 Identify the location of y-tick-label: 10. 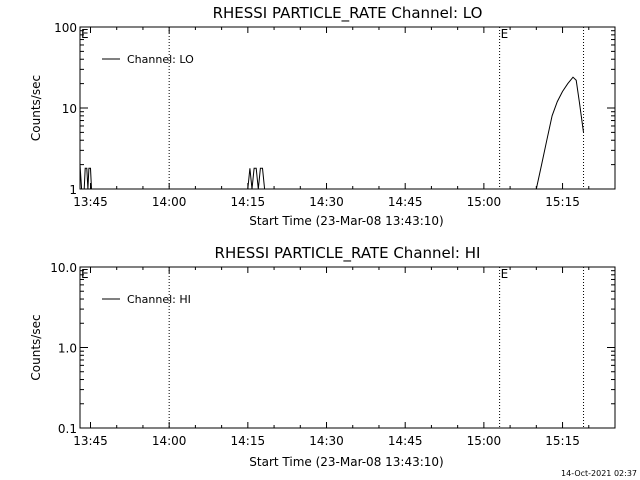
(69, 109).